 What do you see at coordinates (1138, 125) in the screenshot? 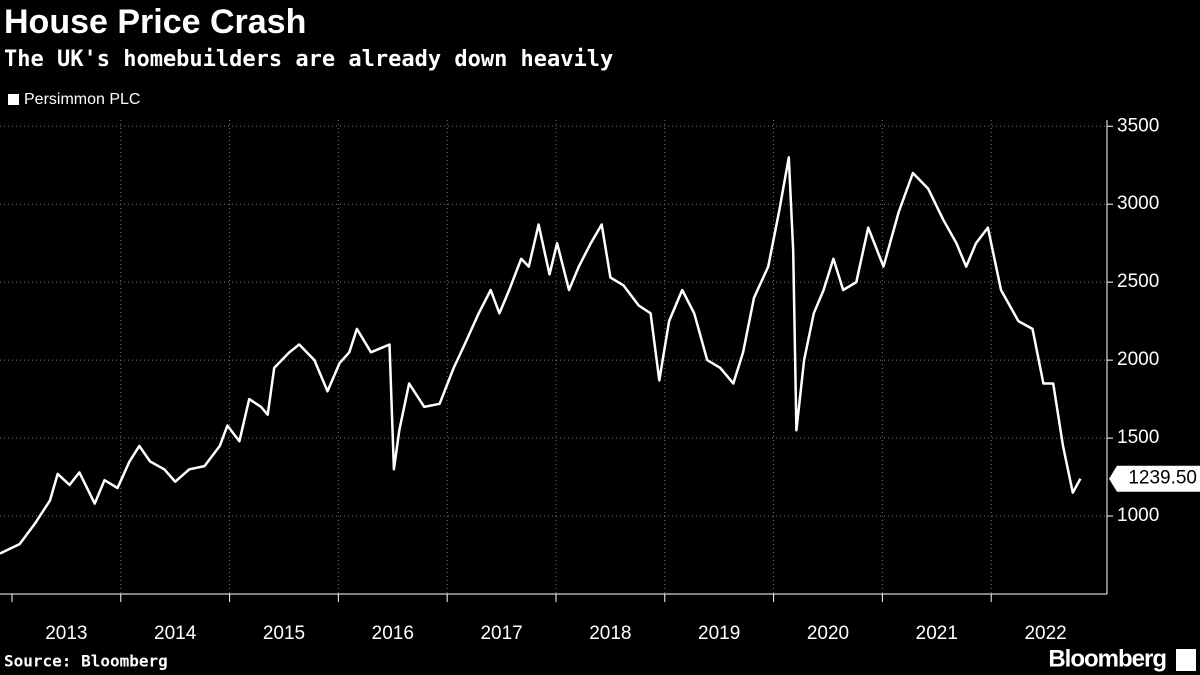
I see `y-tick-label: 3500` at bounding box center [1138, 125].